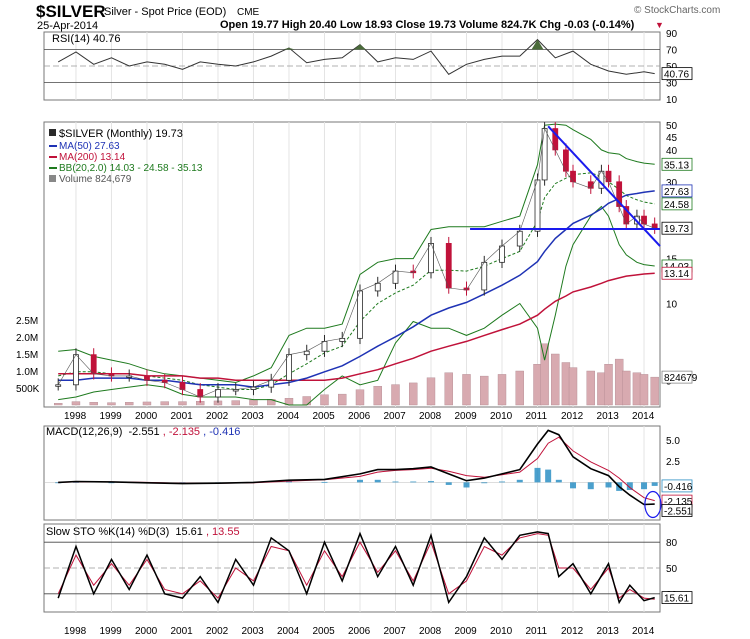  I want to click on x-tick-label: 2011, so click(537, 631).